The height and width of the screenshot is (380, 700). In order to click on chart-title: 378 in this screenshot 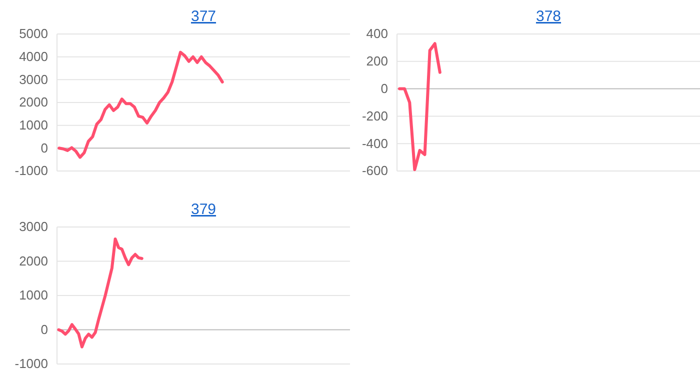, I will do `click(549, 16)`.